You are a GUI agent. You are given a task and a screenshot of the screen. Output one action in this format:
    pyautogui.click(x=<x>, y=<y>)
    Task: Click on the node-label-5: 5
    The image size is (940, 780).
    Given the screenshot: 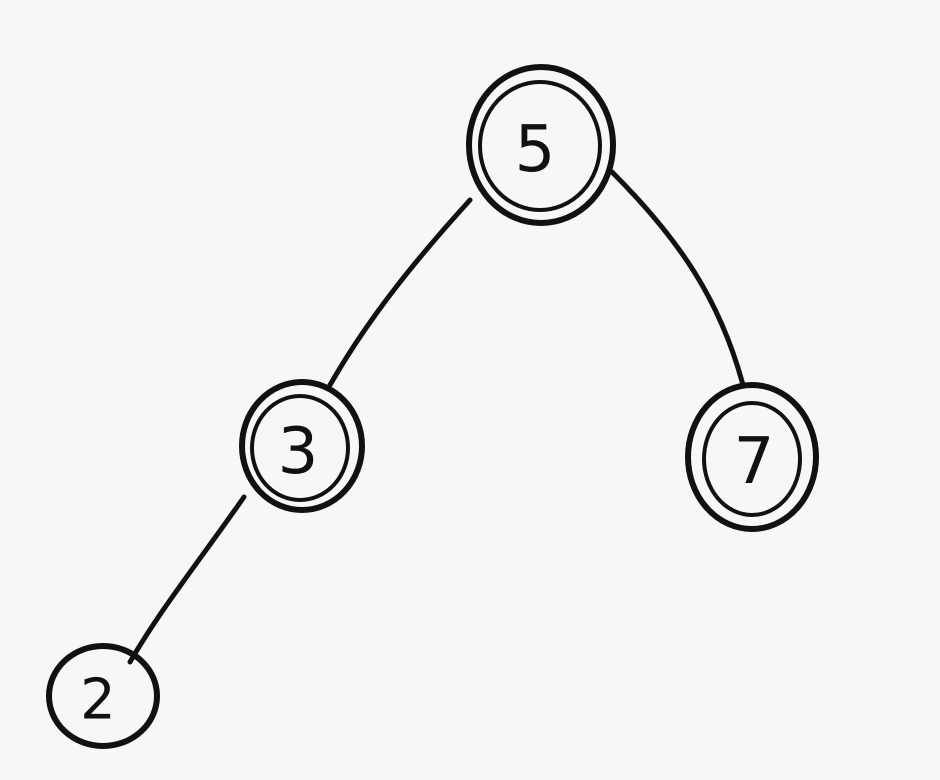 What is the action you would take?
    pyautogui.click(x=535, y=150)
    